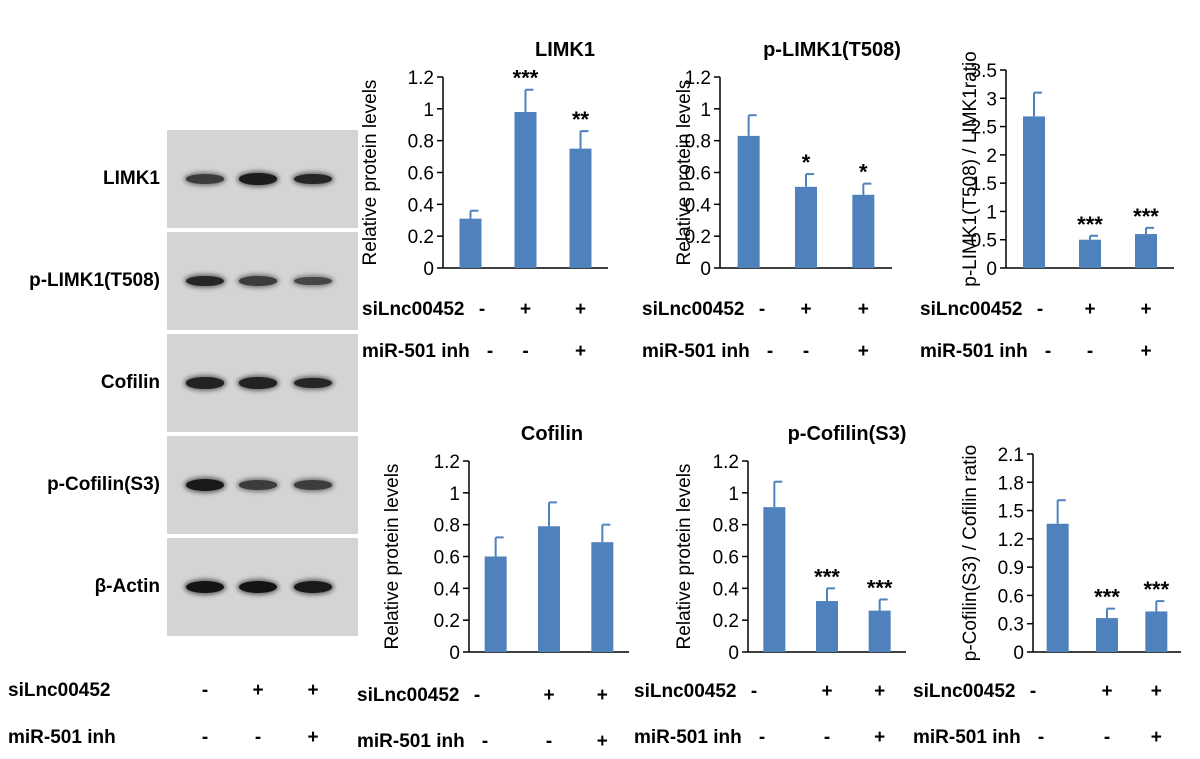  What do you see at coordinates (1011, 625) in the screenshot?
I see `y-tick-label: 0.3` at bounding box center [1011, 625].